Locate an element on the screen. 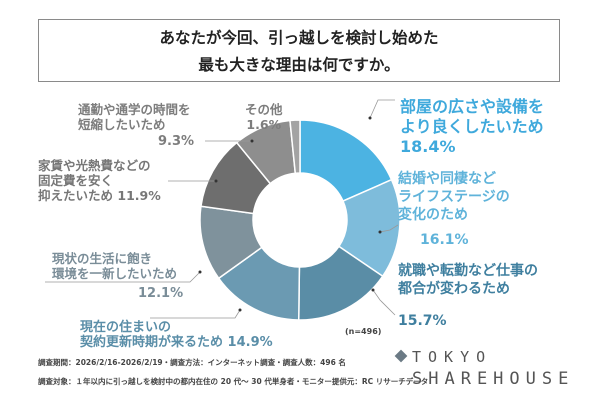 Image resolution: width=600 pixels, height=400 pixels. label-line: 抑えたいため is located at coordinates (76, 195).